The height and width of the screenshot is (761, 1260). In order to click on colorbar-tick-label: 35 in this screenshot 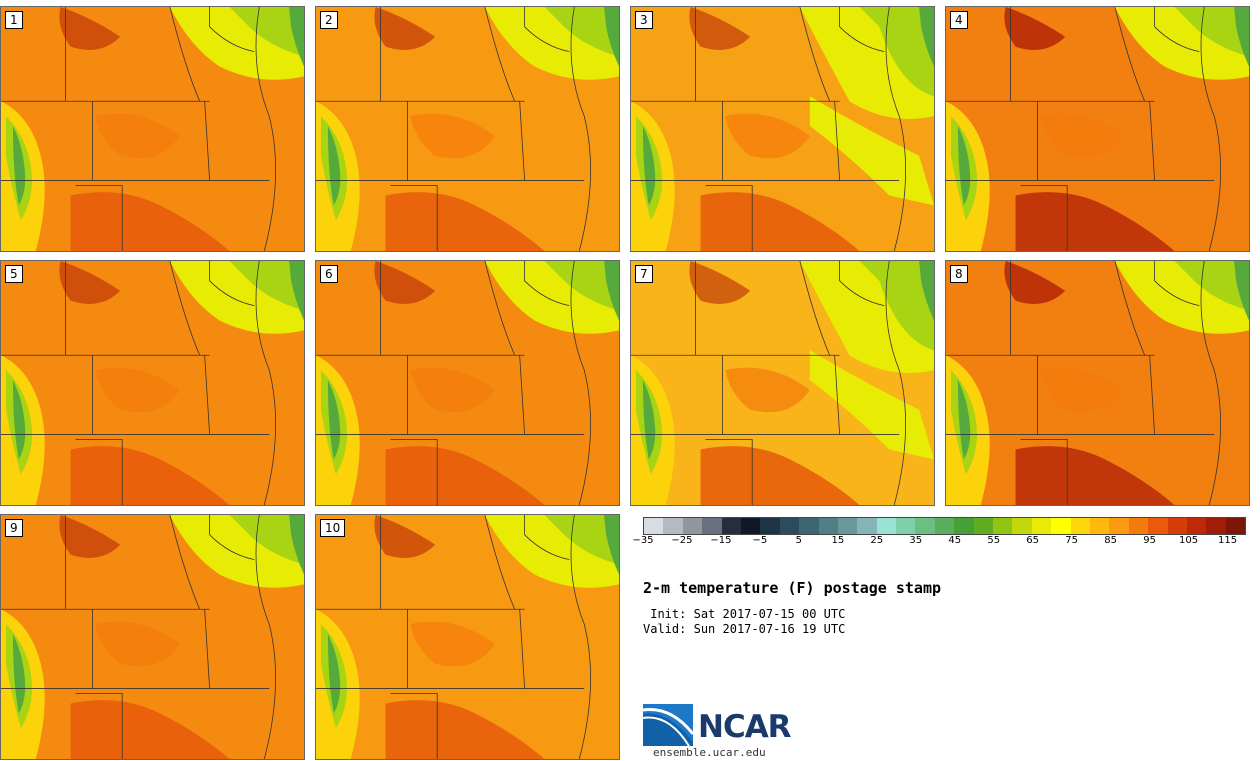, I will do `click(916, 540)`.